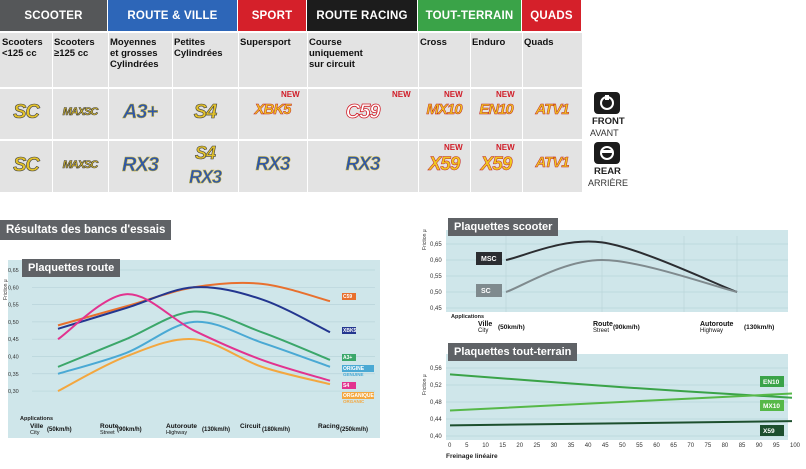 The height and width of the screenshot is (469, 806). I want to click on subcategory-label: Cross, so click(433, 42).